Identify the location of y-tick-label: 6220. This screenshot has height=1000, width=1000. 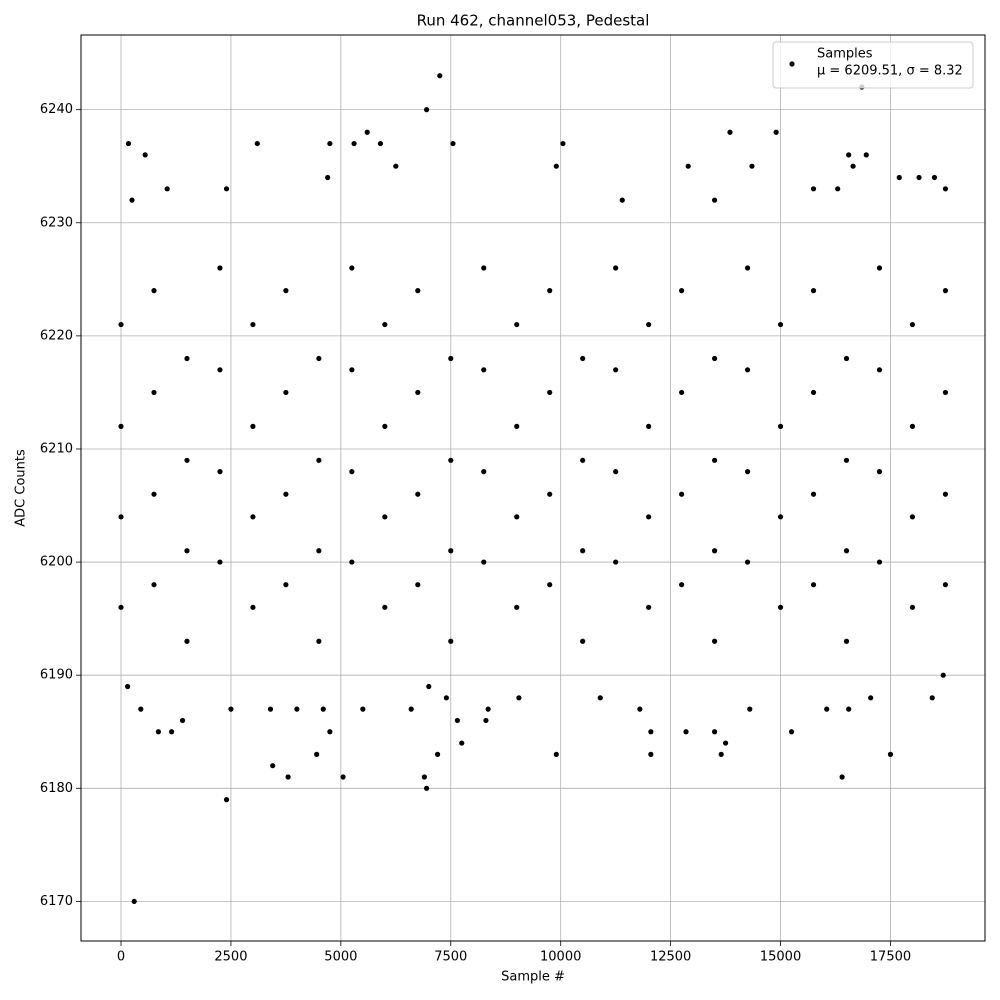
(56, 335).